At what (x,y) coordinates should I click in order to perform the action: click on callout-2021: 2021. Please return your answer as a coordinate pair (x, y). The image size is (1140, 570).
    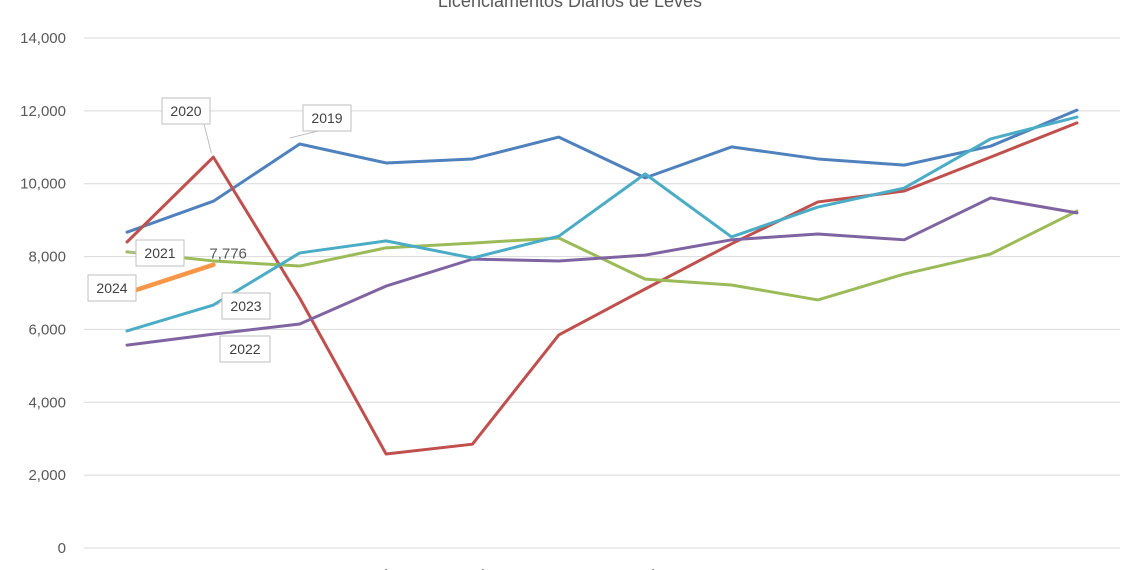
    Looking at the image, I should click on (156, 253).